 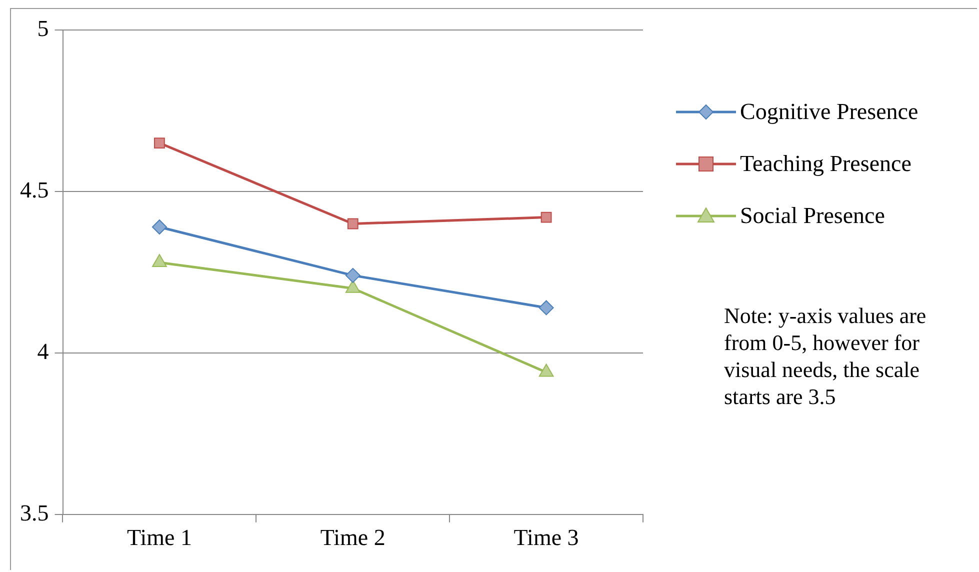 I want to click on y-tick-label: 4, so click(x=43, y=351).